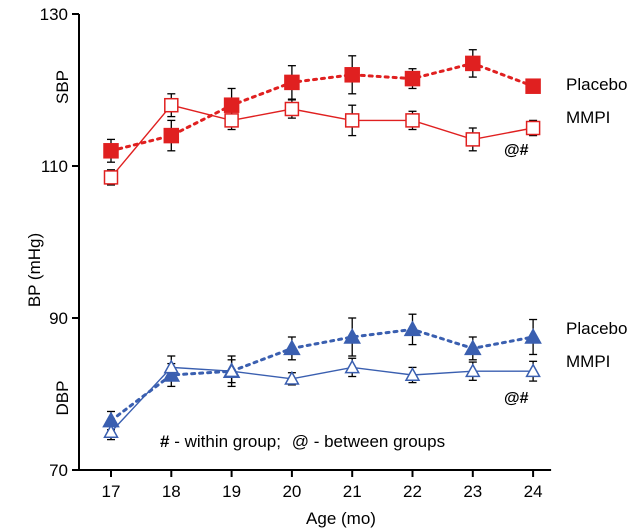  I want to click on x-tick-label: 21, so click(352, 491).